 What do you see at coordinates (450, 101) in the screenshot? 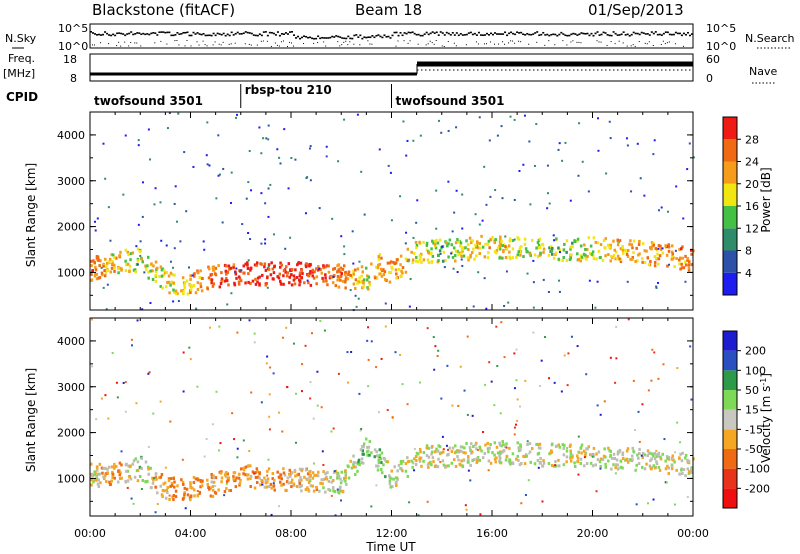
I see `cpid-segment-label: twofsound 3501` at bounding box center [450, 101].